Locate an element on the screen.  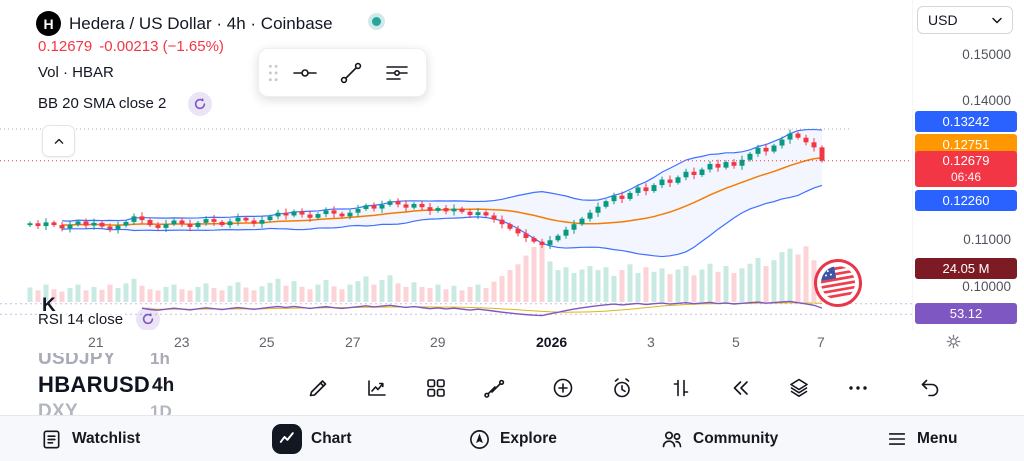
rsi-value: 53.12 is located at coordinates (966, 313).